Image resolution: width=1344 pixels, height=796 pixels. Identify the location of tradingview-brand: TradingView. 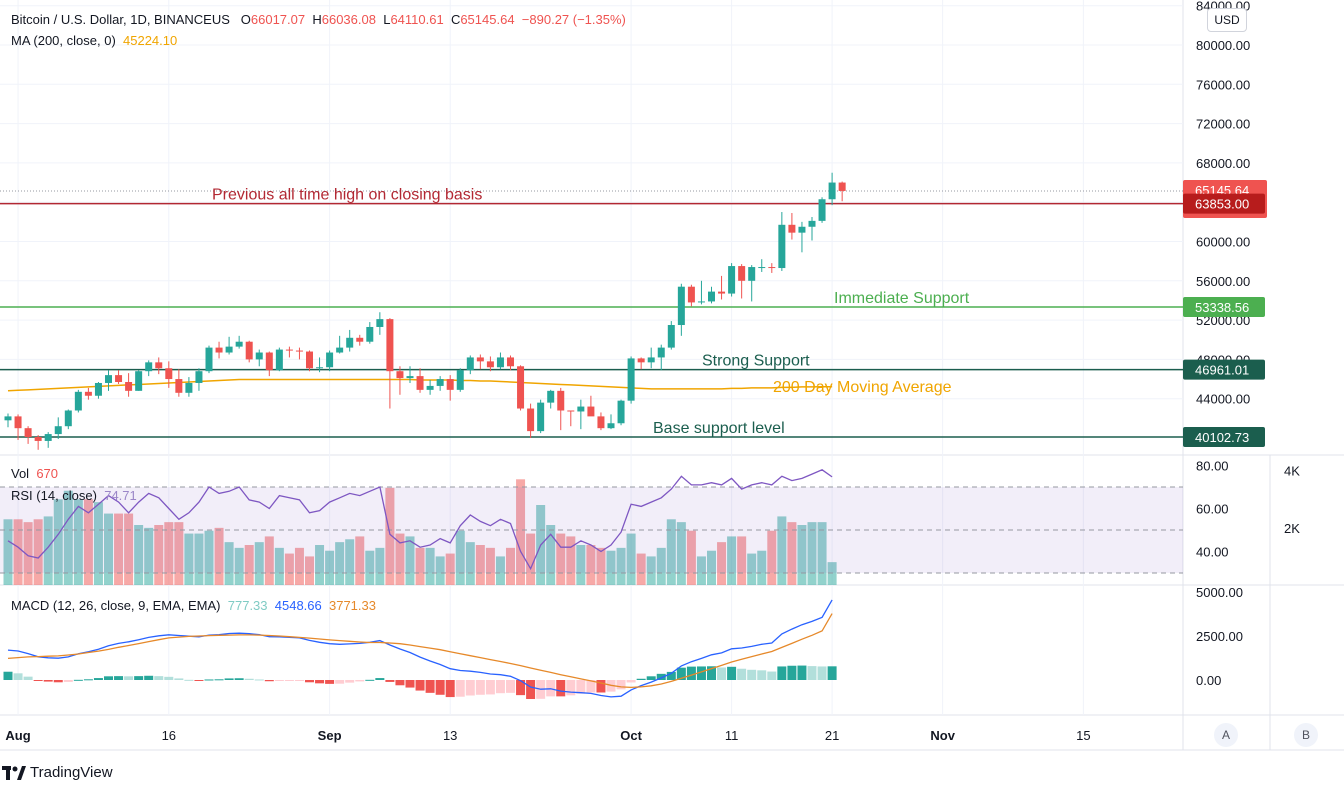
(57, 772).